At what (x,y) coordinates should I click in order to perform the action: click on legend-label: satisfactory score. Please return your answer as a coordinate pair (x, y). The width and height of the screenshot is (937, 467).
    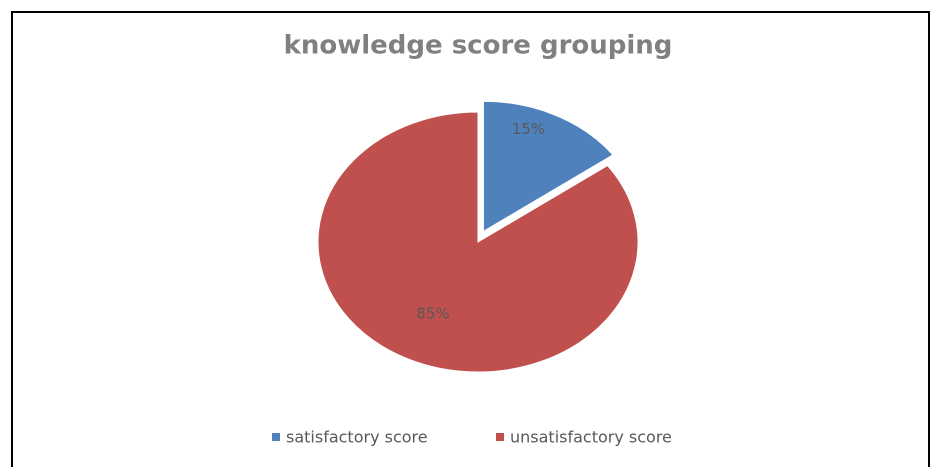
    Looking at the image, I should click on (357, 437).